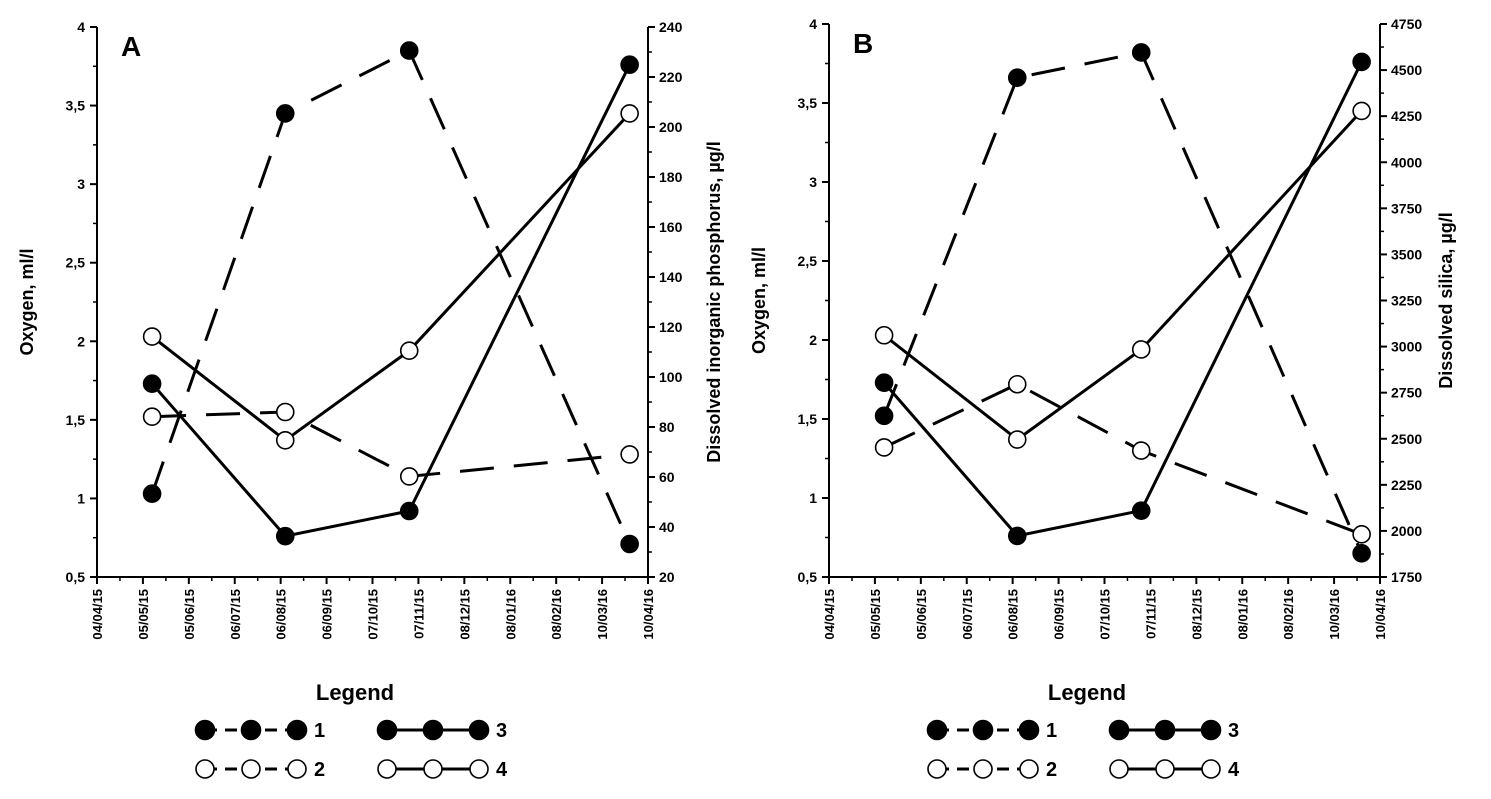 This screenshot has height=799, width=1491. I want to click on y-tick-label-right: 180, so click(671, 177).